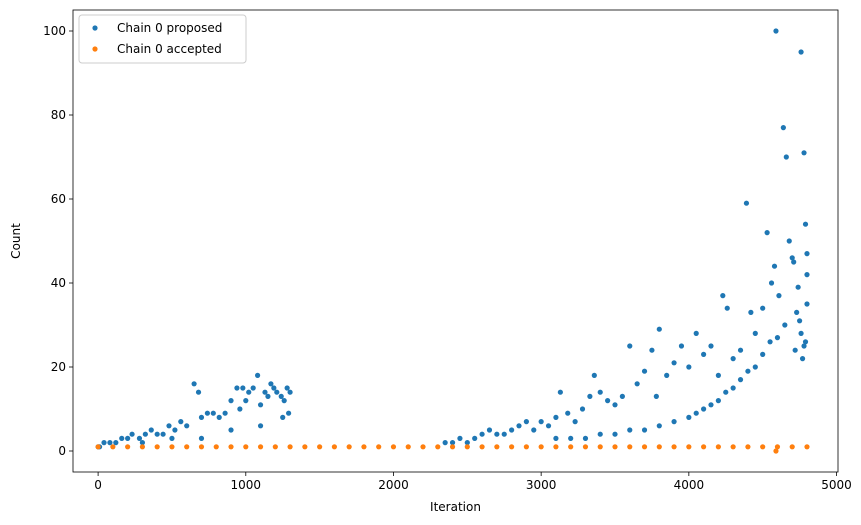 The image size is (861, 525). What do you see at coordinates (58, 199) in the screenshot?
I see `y-tick-label: 60` at bounding box center [58, 199].